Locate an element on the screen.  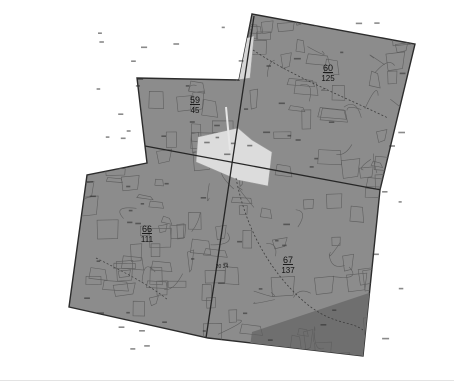
block-label-59: 59 45 is located at coordinates (195, 105).